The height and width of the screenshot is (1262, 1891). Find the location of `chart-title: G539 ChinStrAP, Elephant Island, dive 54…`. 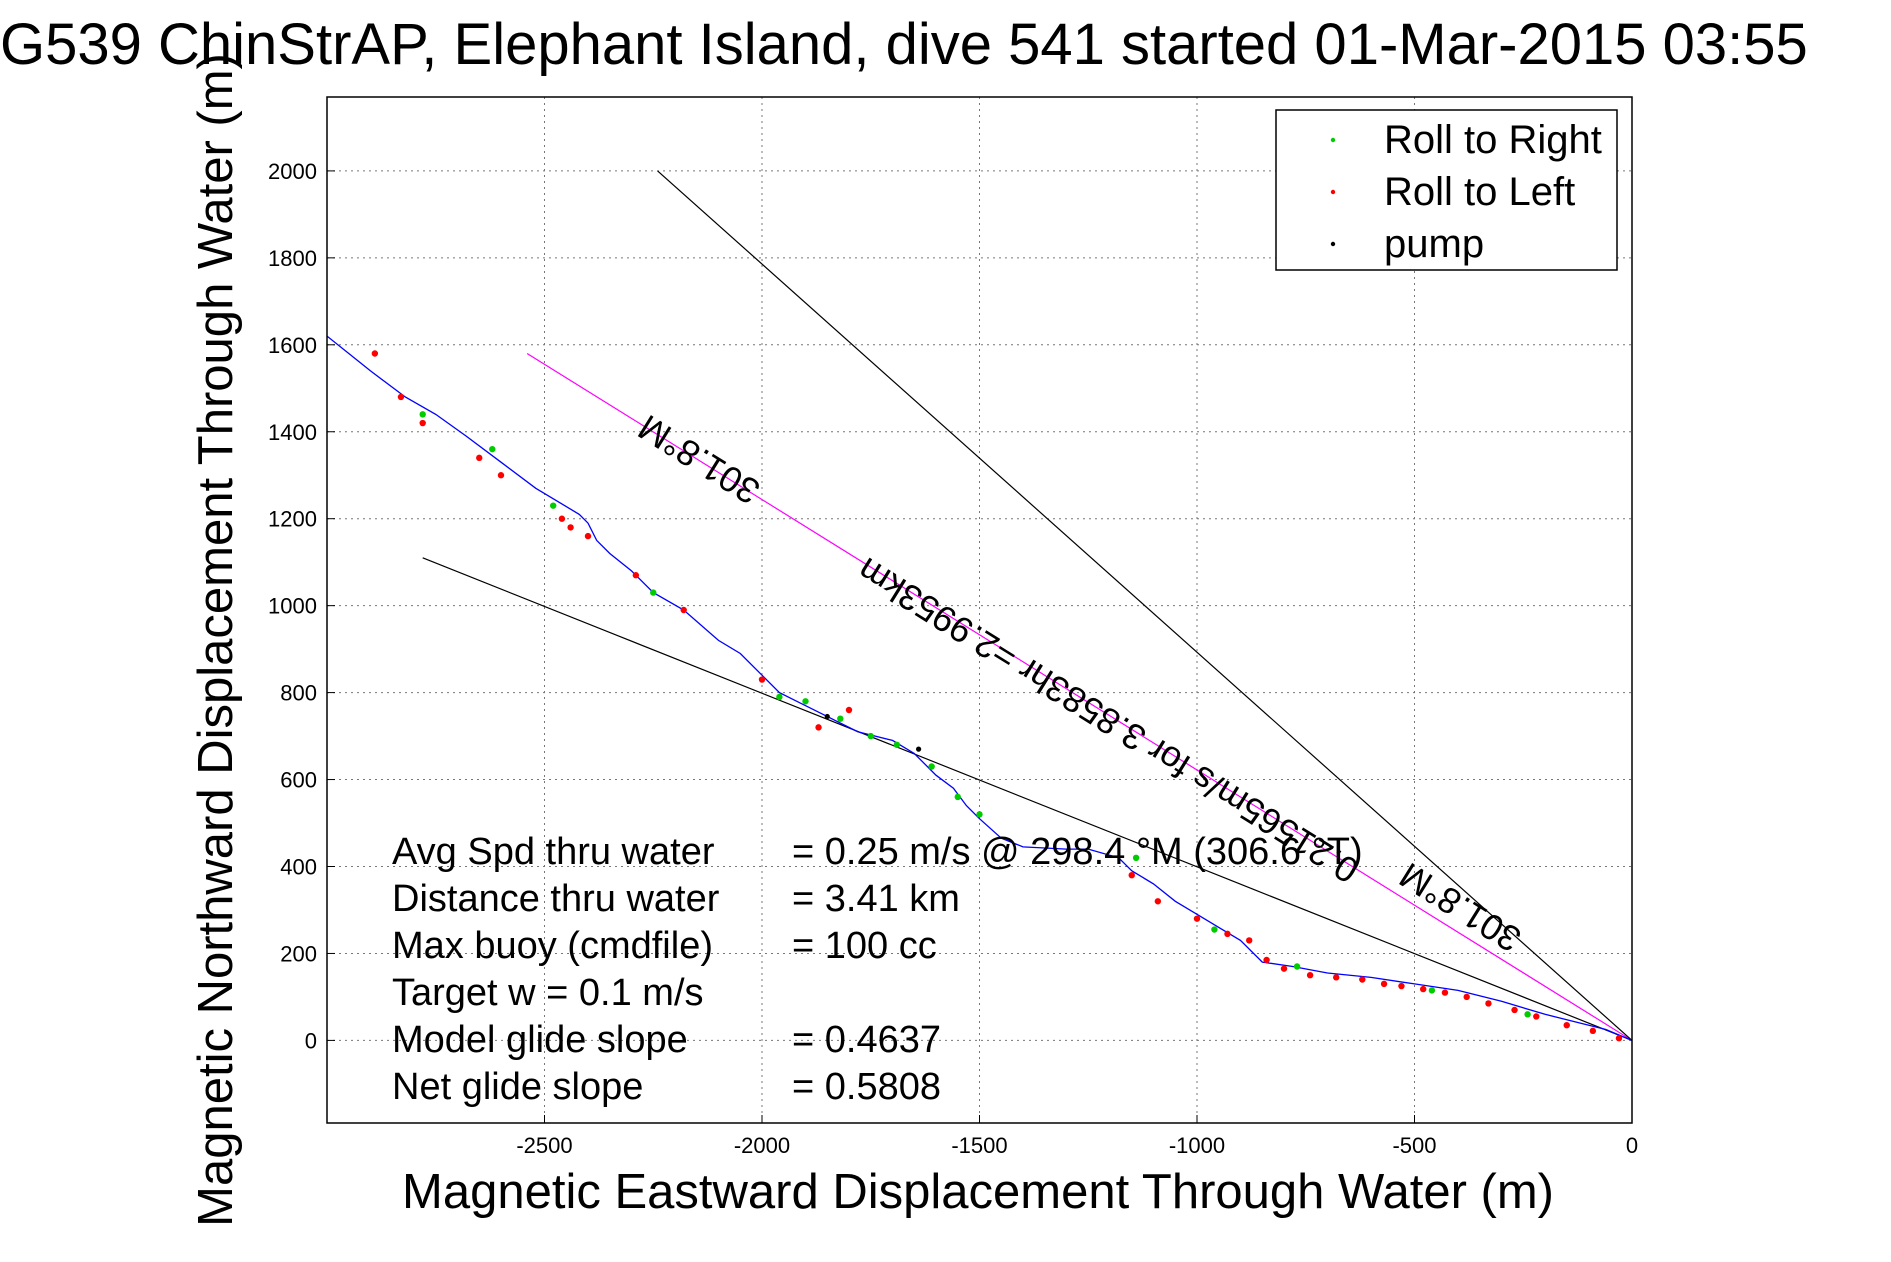

chart-title: G539 ChinStrAP, Elephant Island, dive 54… is located at coordinates (904, 44).